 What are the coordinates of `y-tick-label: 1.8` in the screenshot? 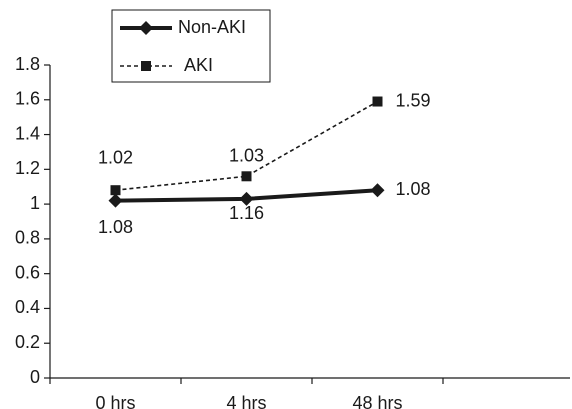 It's located at (27, 64).